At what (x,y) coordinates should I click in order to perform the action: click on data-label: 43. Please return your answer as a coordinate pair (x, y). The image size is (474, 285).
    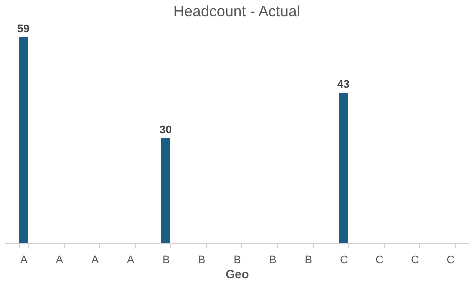
    Looking at the image, I should click on (344, 85).